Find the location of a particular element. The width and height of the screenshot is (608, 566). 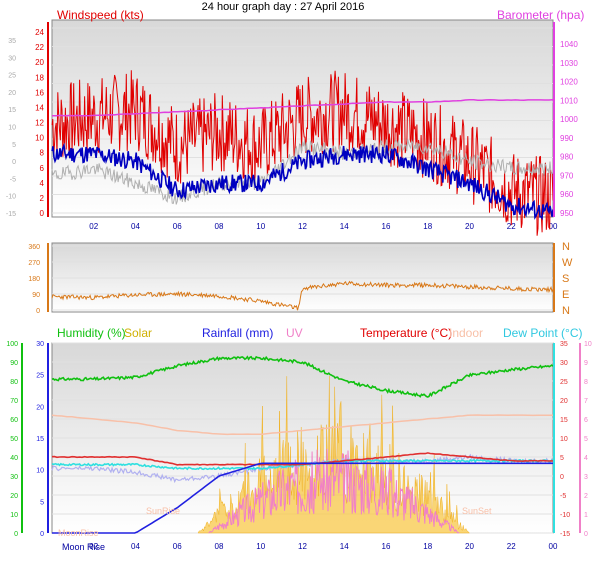

top-x-tick: 14 is located at coordinates (344, 226).